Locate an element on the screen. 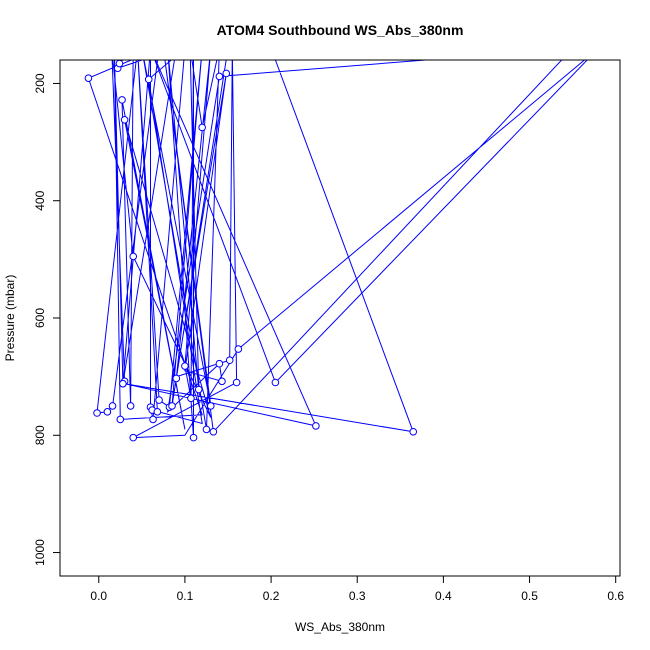  x-tick-label: 0.6 is located at coordinates (615, 596).